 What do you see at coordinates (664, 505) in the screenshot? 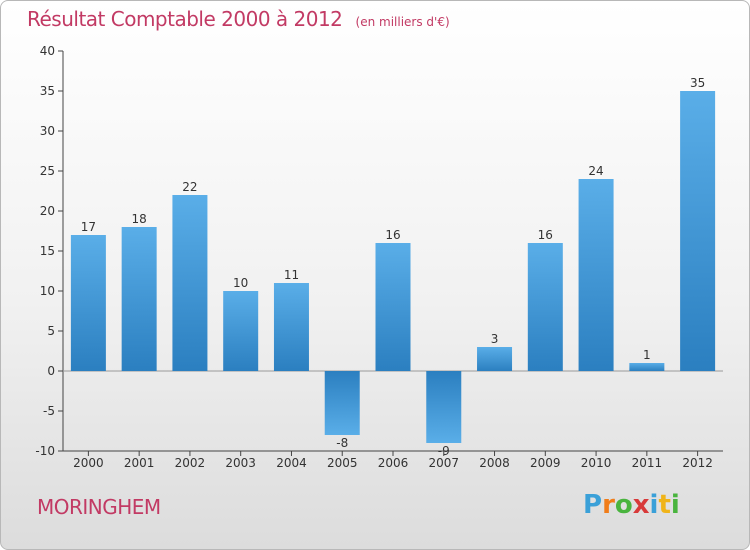
I see `logo-letter: t` at bounding box center [664, 505].